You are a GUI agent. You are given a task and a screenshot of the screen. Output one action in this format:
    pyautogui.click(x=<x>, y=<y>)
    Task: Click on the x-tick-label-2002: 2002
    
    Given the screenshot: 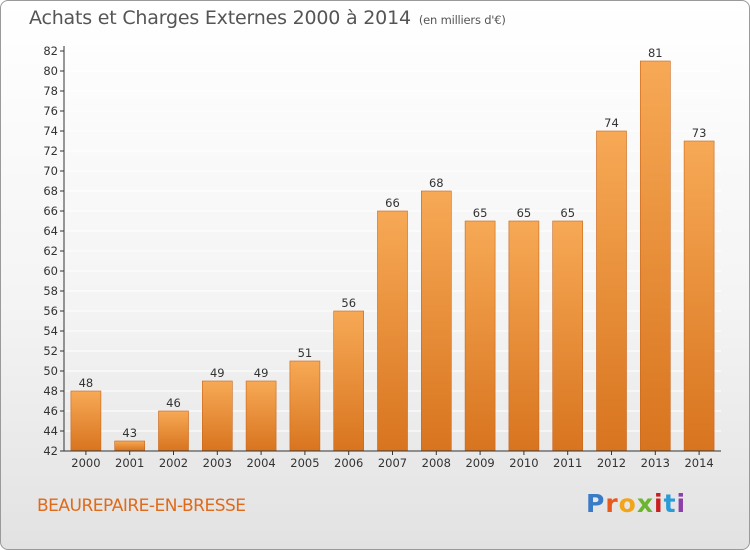 What is the action you would take?
    pyautogui.click(x=173, y=463)
    